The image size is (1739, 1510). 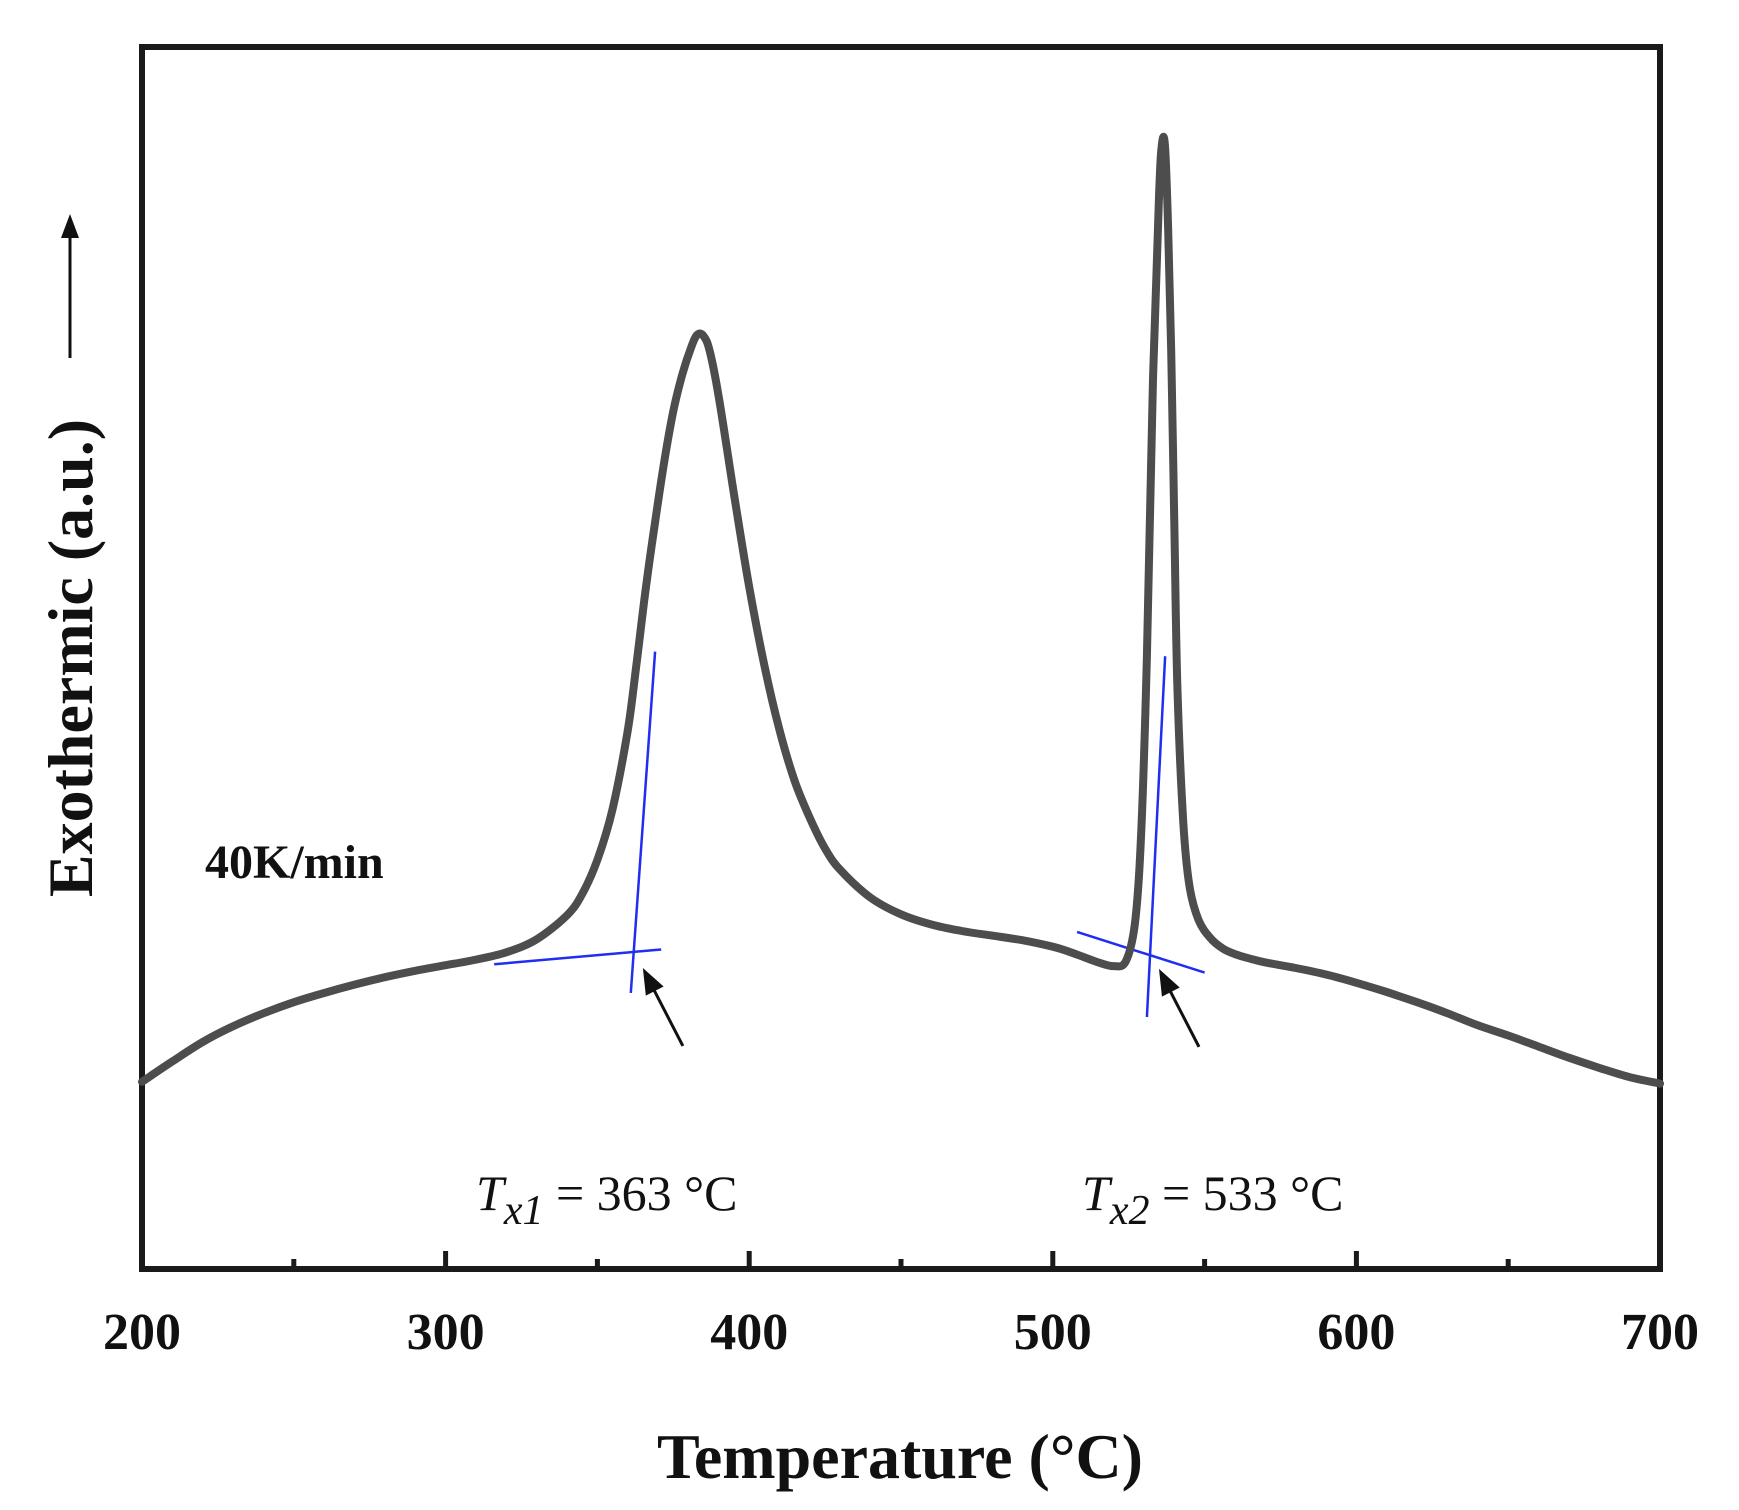 I want to click on onset-label-tx1-value: = 363 °C, so click(x=640, y=1193).